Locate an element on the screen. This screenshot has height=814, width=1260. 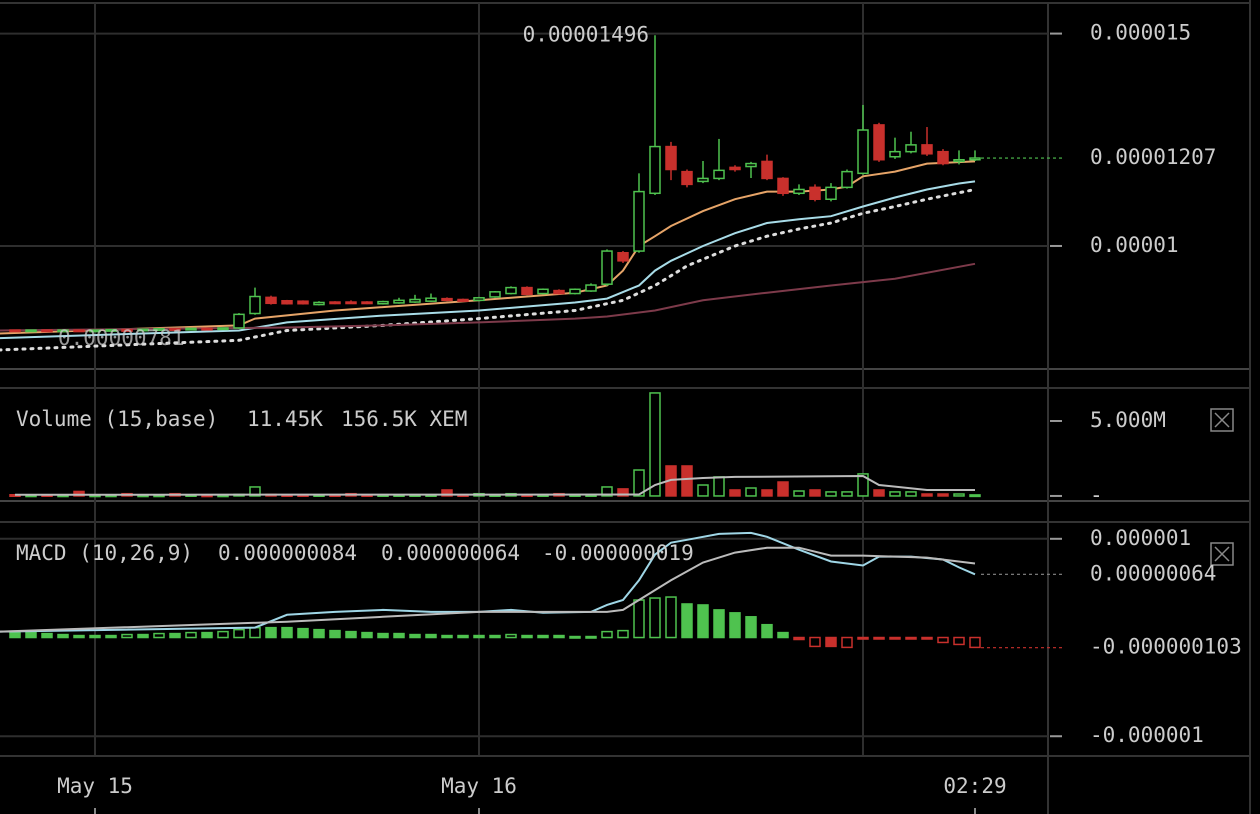
overlay-price-label: 0.00000781 is located at coordinates (121, 338).